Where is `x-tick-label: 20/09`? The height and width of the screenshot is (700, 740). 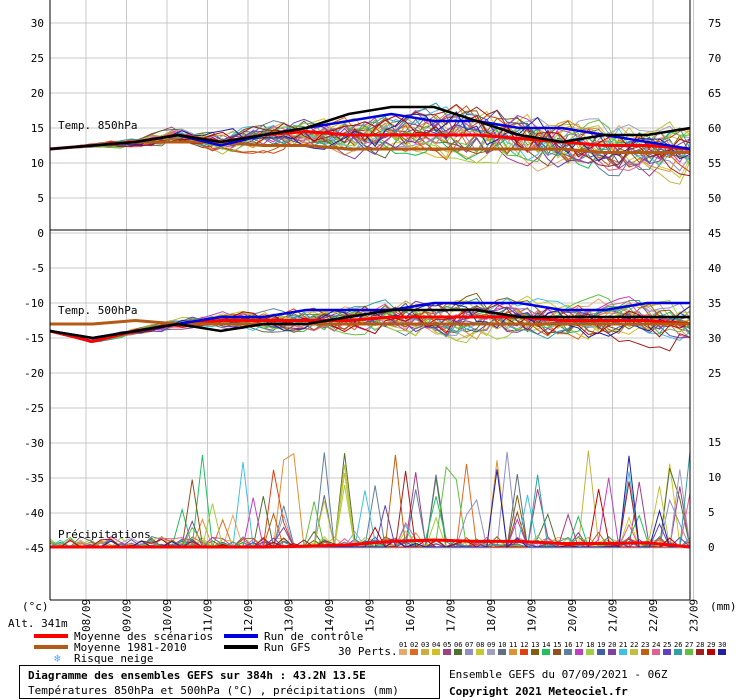
x-tick-label: 20/09 is located at coordinates (572, 615).